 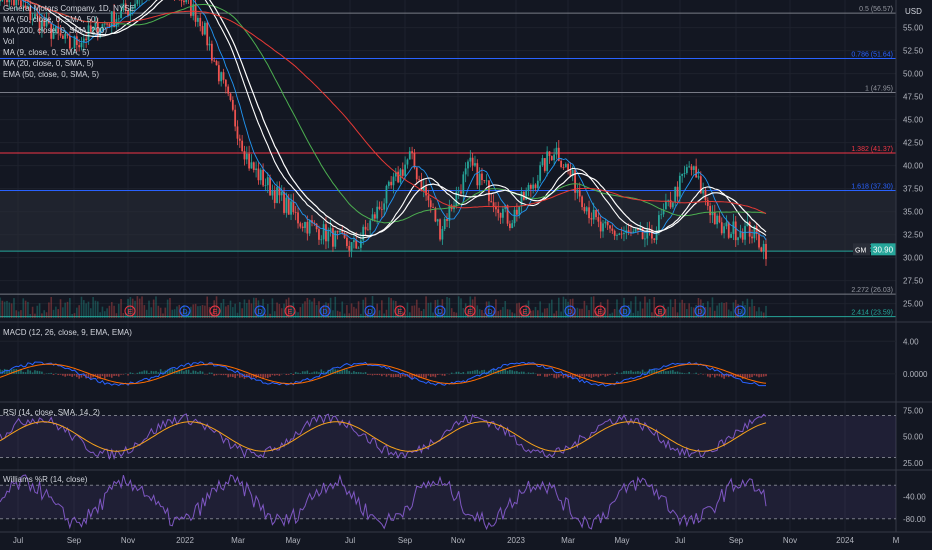 What do you see at coordinates (913, 143) in the screenshot?
I see `y-tick-label: 42.50` at bounding box center [913, 143].